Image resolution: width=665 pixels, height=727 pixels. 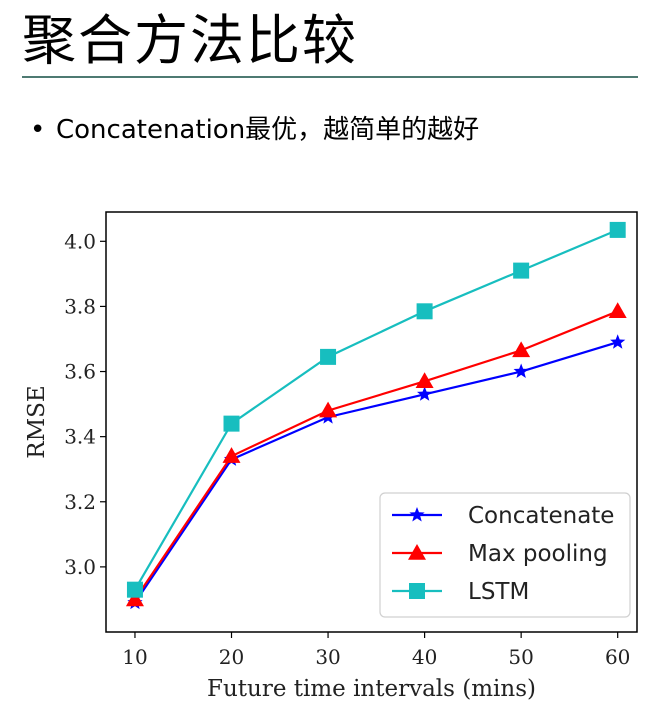 What do you see at coordinates (80, 567) in the screenshot?
I see `y-tick-label: 3.0` at bounding box center [80, 567].